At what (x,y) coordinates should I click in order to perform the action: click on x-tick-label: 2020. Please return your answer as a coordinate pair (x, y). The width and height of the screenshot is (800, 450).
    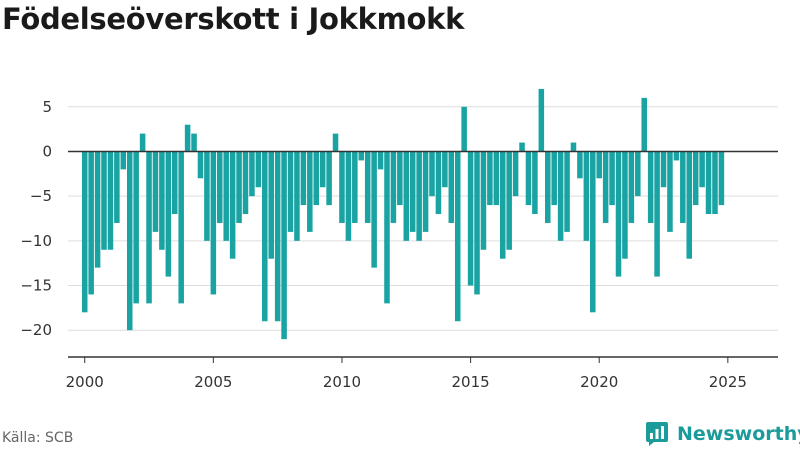
    Looking at the image, I should click on (599, 382).